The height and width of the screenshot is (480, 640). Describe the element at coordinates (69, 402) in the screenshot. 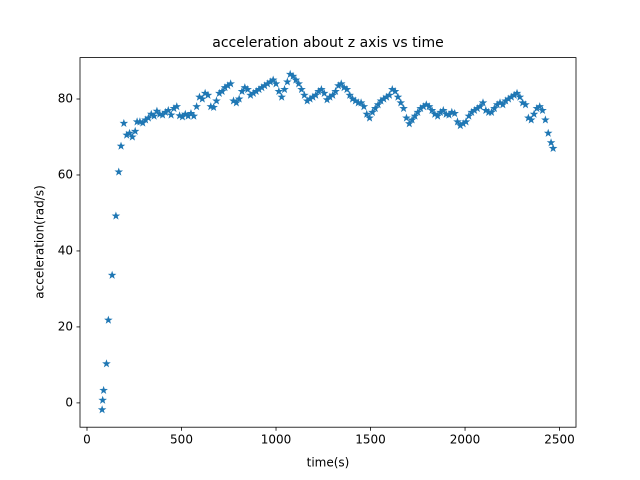

I see `y-tick-label: 0` at that location.